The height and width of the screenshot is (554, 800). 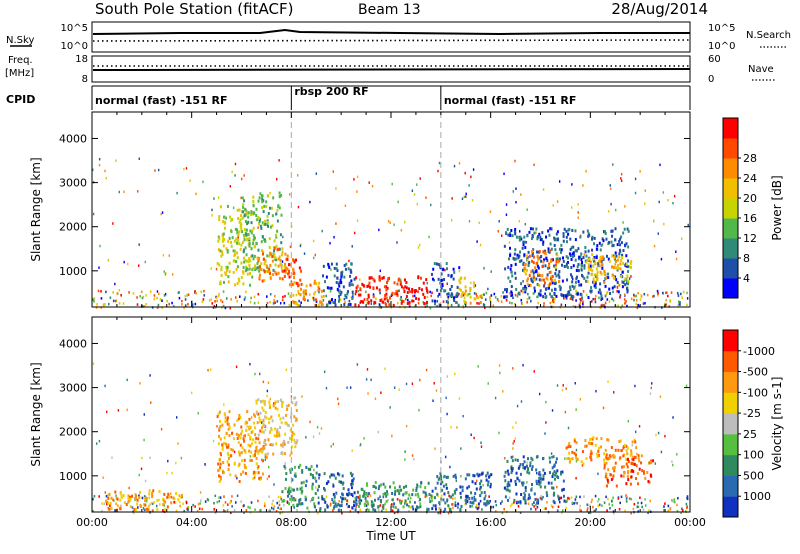 I want to click on cpid-segment-label: normal (fast) -151 RF, so click(x=161, y=100).